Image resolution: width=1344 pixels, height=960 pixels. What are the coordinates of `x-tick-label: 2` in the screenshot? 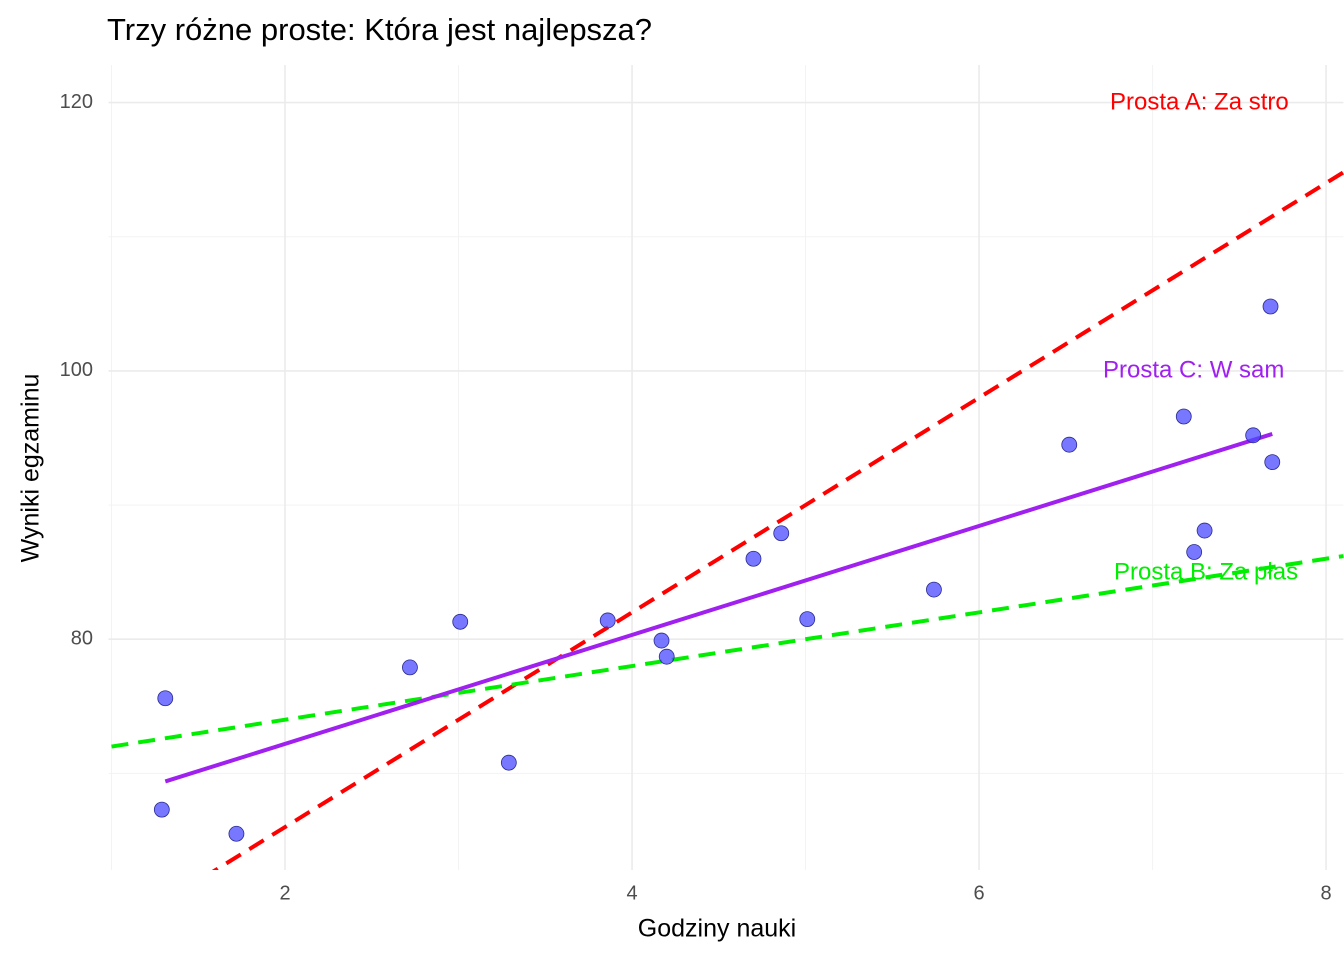 It's located at (284, 893).